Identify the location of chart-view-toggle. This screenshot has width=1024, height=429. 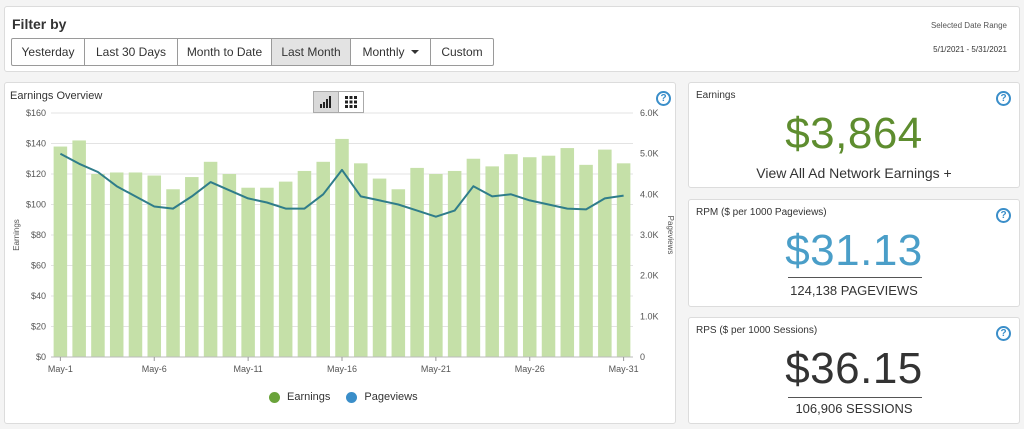
(338, 102).